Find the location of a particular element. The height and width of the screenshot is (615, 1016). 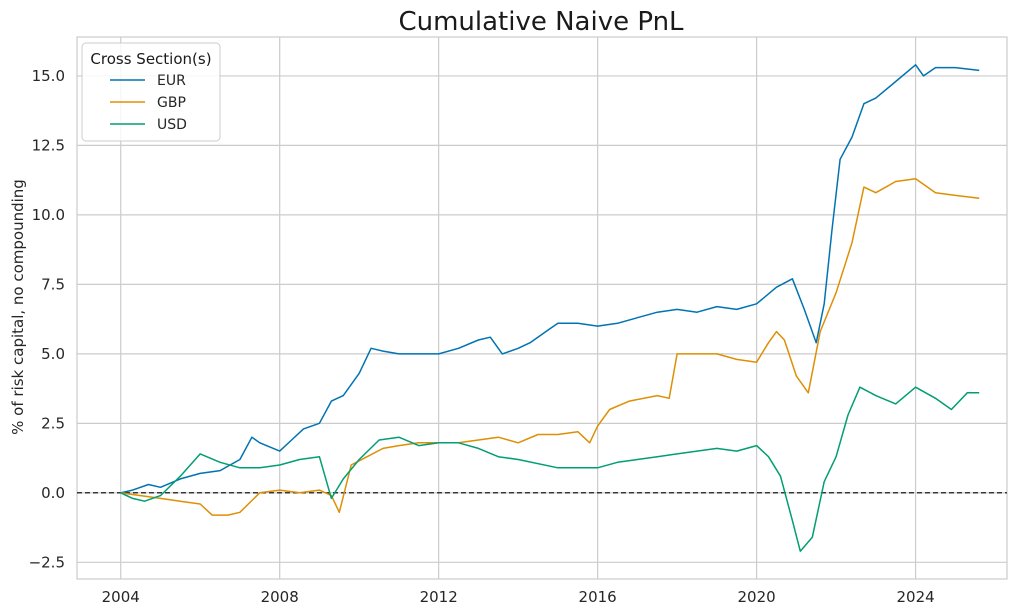

legend-label-eur: EUR is located at coordinates (171, 81).